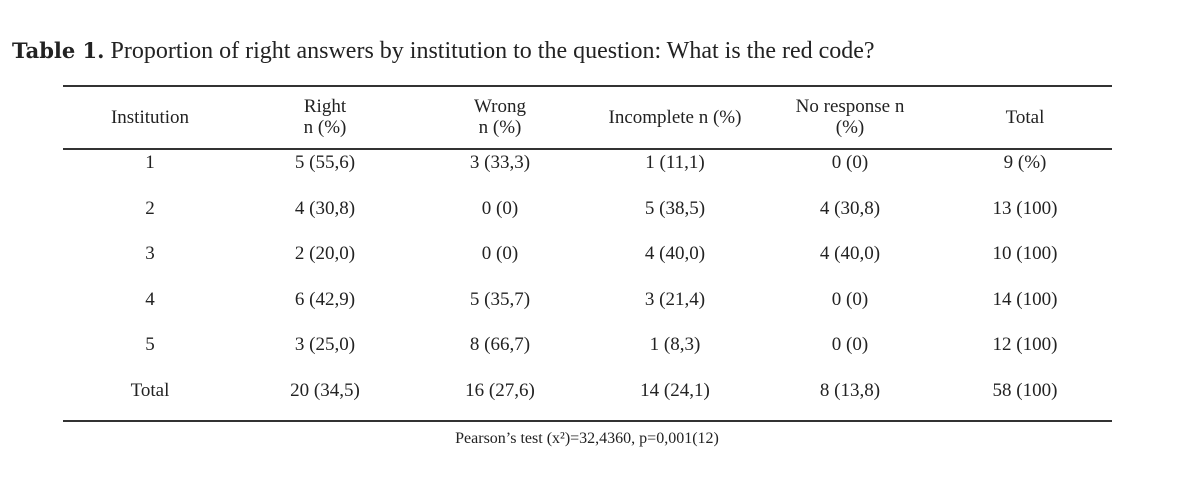 This screenshot has height=486, width=1200. I want to click on table-cell: 3 (25,0), so click(325, 344).